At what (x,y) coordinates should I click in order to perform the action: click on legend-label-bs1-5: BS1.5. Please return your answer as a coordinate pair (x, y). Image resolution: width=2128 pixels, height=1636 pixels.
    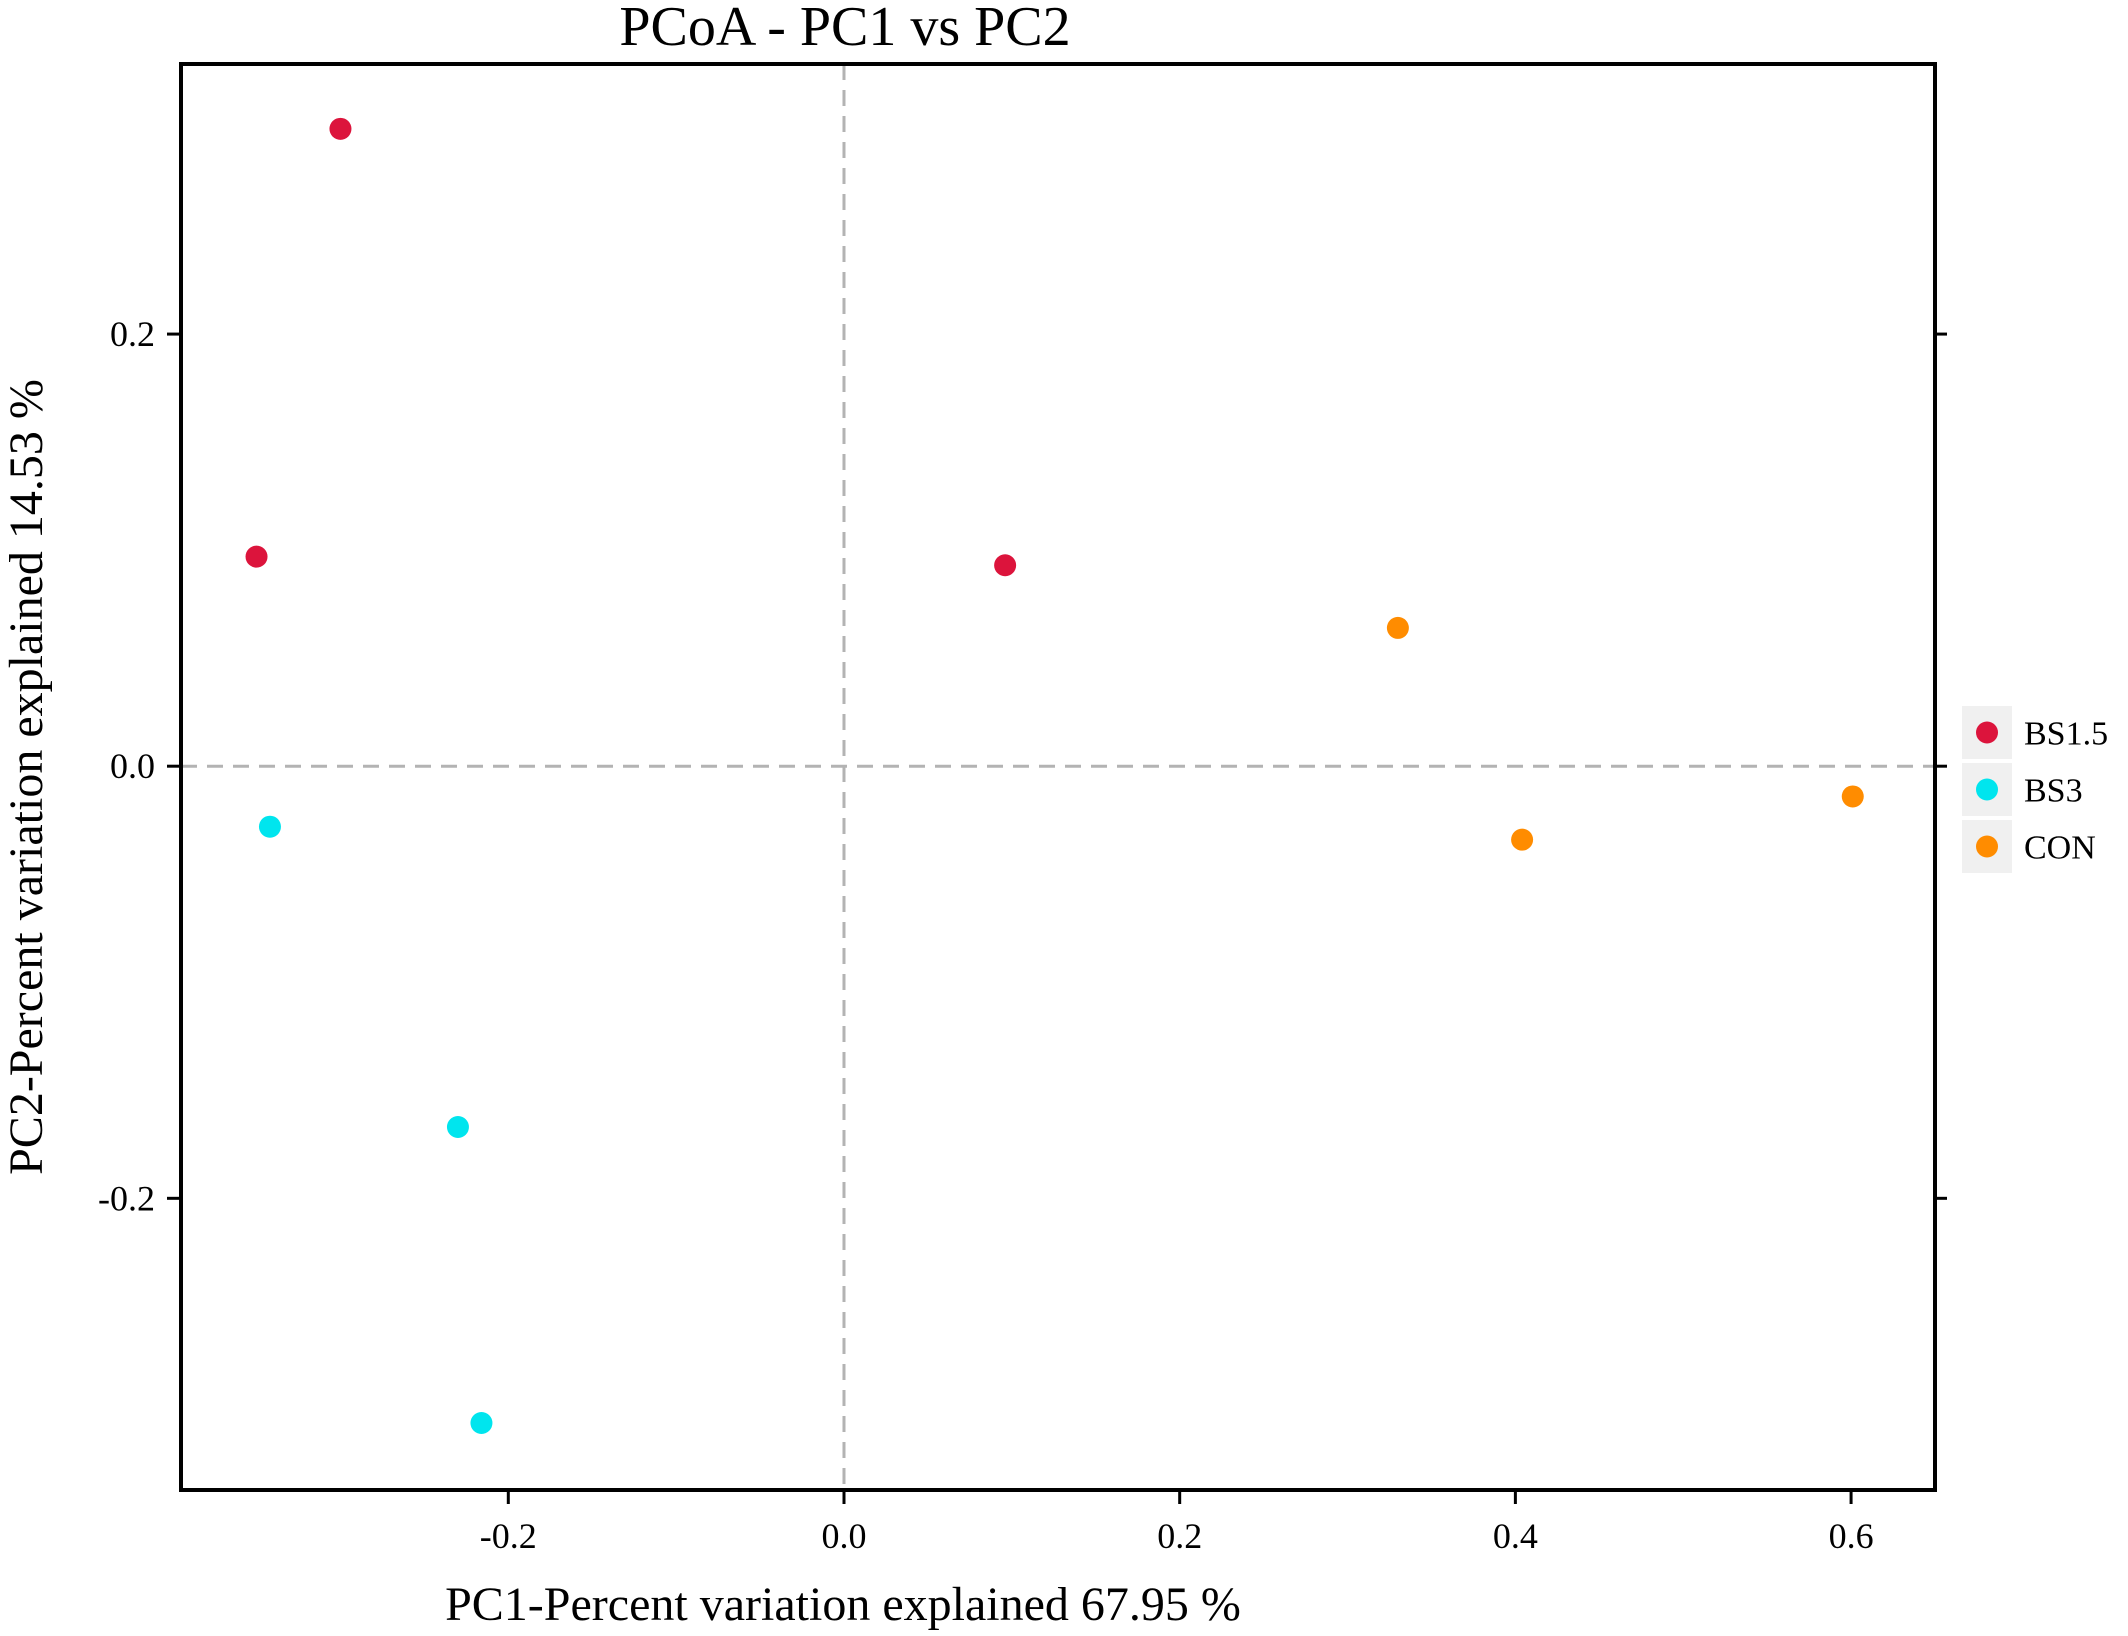
    Looking at the image, I should click on (2066, 734).